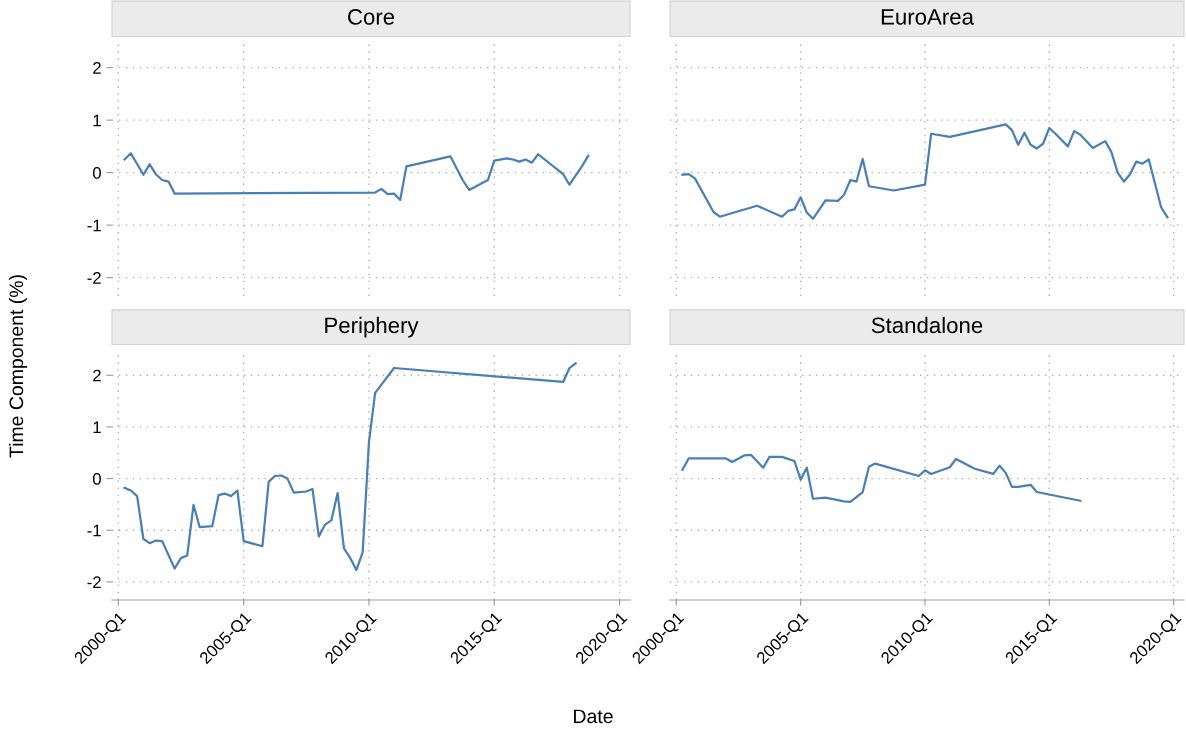  Describe the element at coordinates (927, 325) in the screenshot. I see `chart-title: Standalone` at that location.